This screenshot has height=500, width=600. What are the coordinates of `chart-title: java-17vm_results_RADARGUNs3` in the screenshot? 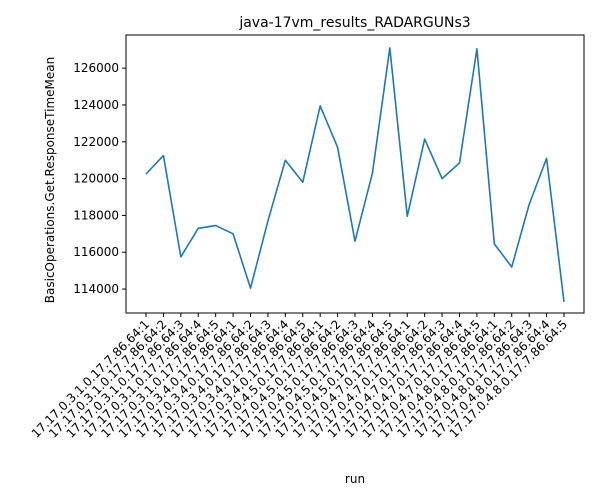 It's located at (354, 23).